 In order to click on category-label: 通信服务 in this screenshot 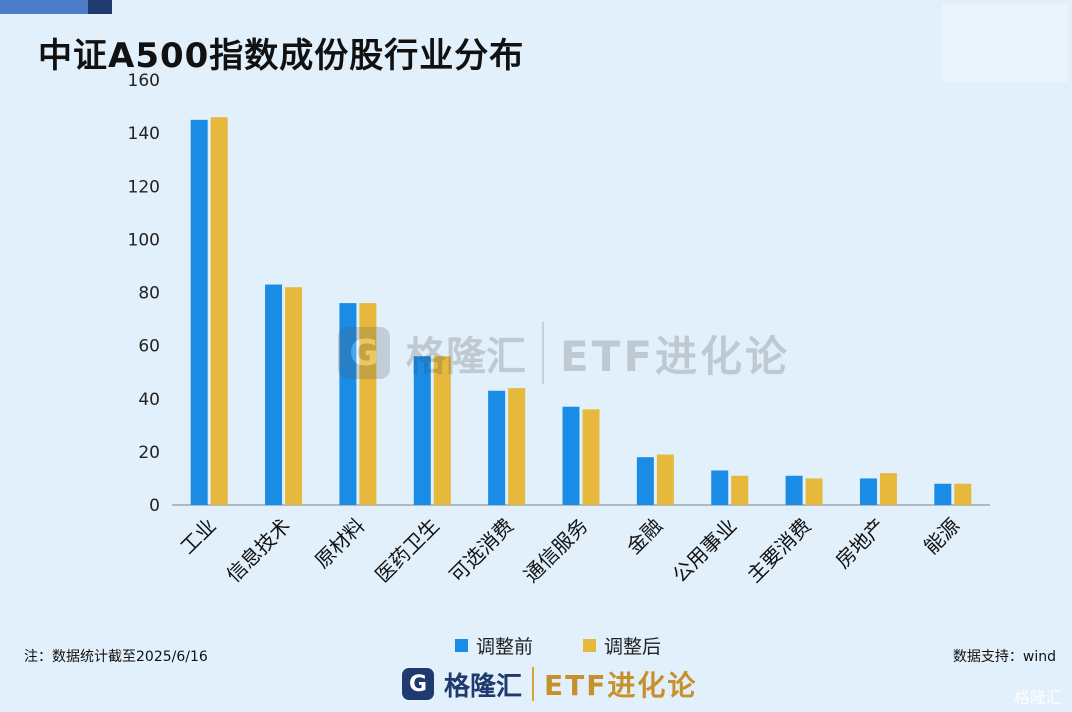, I will do `click(556, 551)`.